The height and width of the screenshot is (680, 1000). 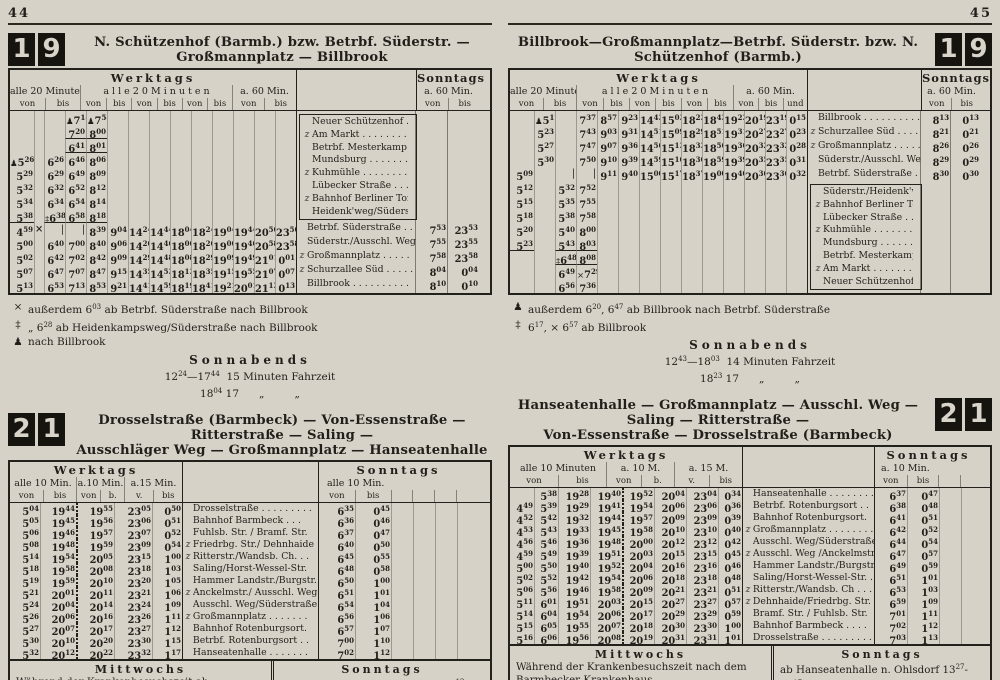 What do you see at coordinates (250, 653) in the screenshot?
I see `station-row: Hanseatenhalle . . . . . . .` at bounding box center [250, 653].